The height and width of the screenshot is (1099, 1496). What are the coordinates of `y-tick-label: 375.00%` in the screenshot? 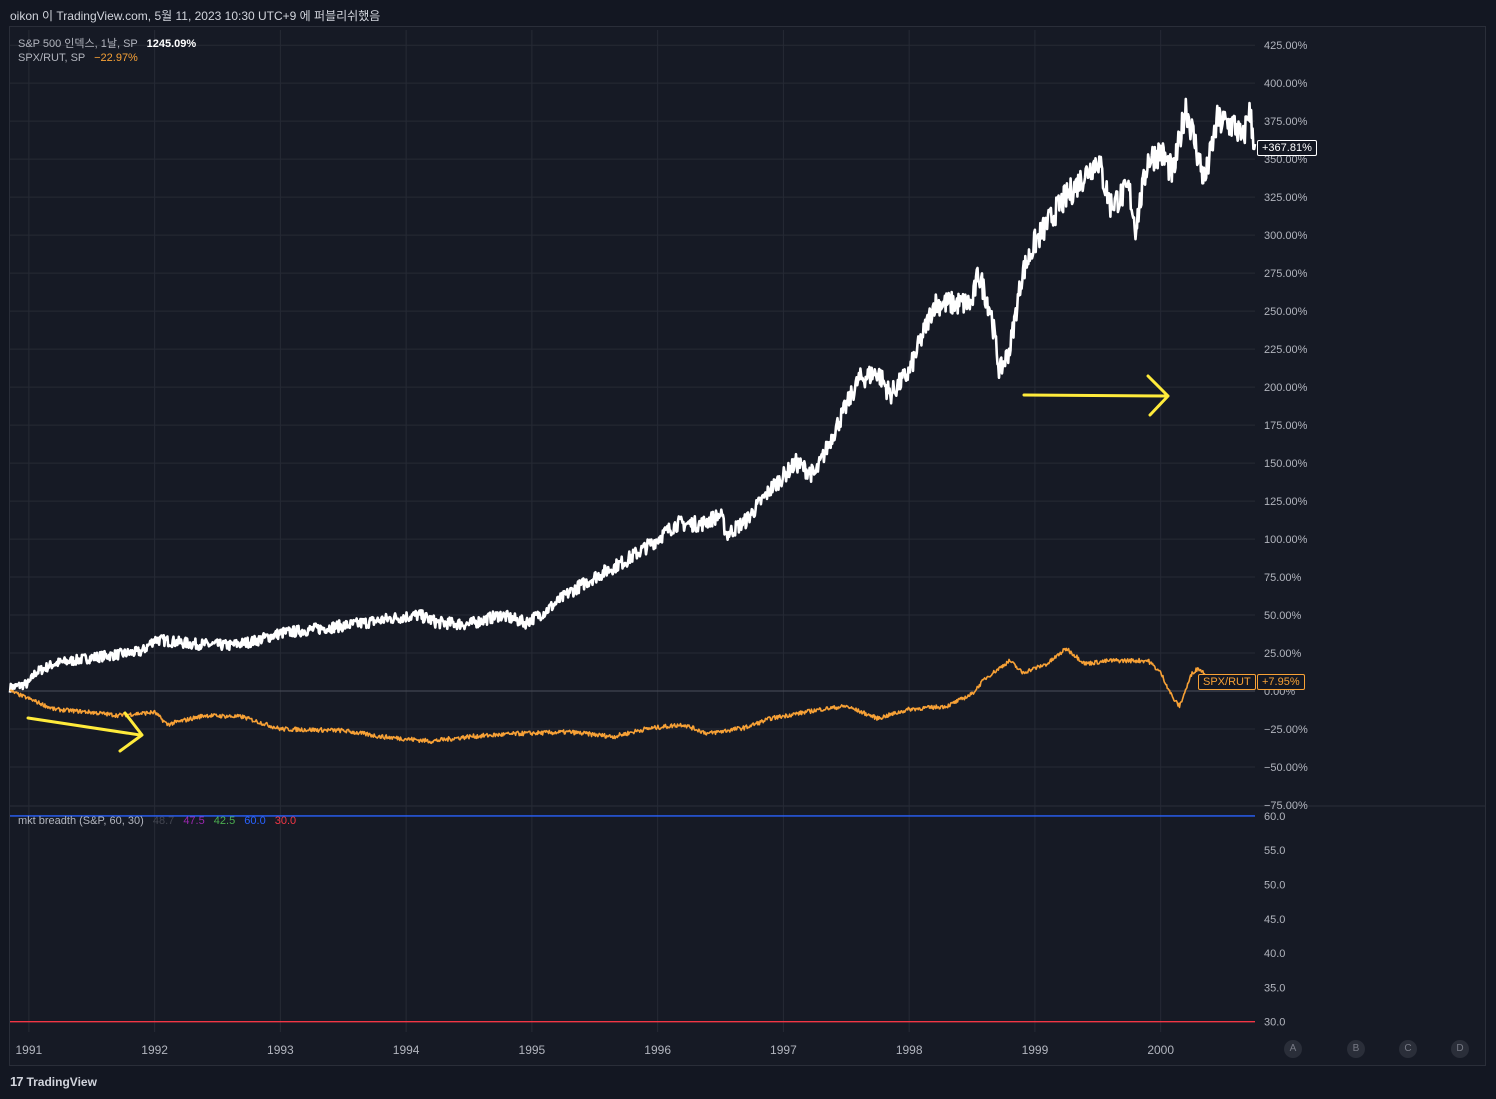 It's located at (1286, 122).